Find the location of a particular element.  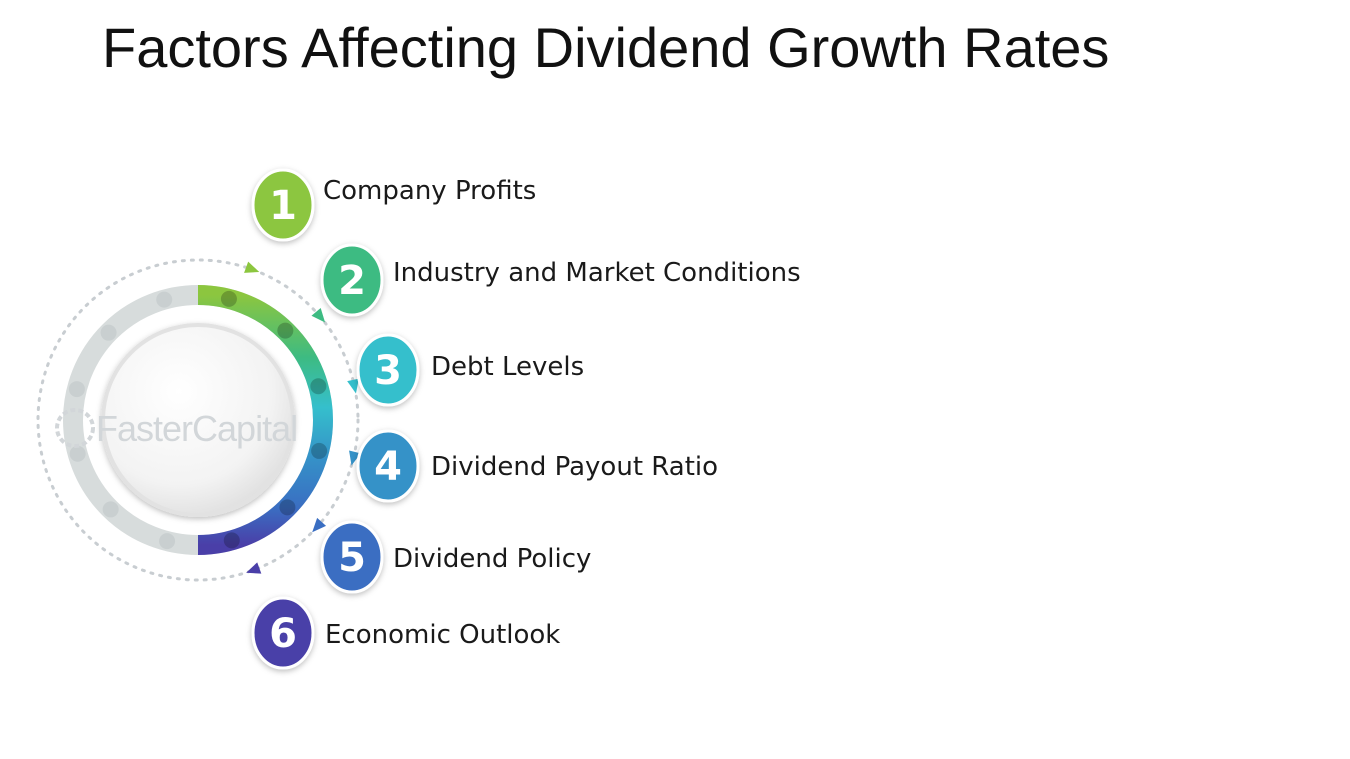

factor-item: 1 Company Profits is located at coordinates (393, 205).